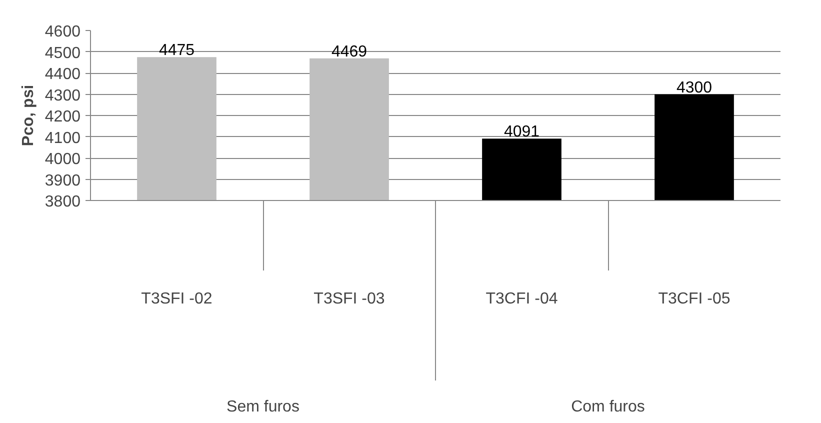  Describe the element at coordinates (522, 132) in the screenshot. I see `data-label: 4091` at that location.